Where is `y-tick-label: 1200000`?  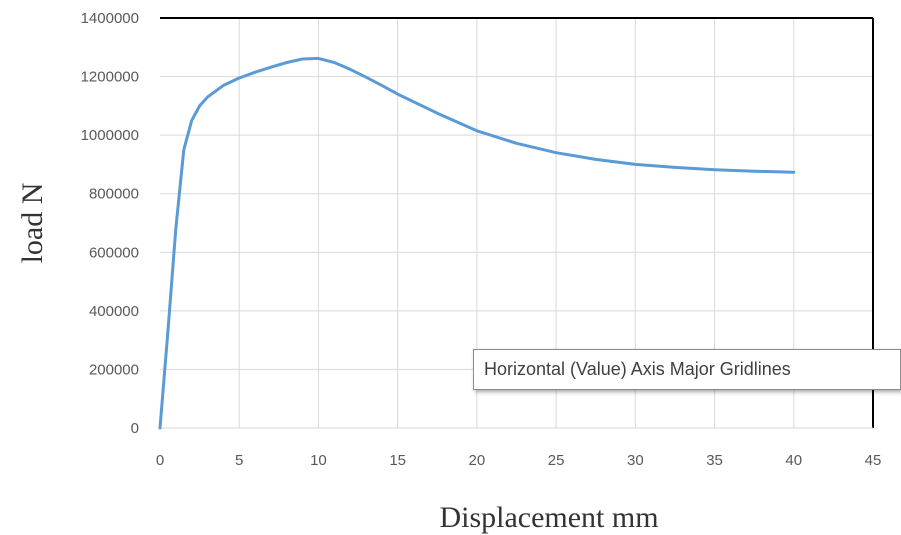
y-tick-label: 1200000 is located at coordinates (110, 77).